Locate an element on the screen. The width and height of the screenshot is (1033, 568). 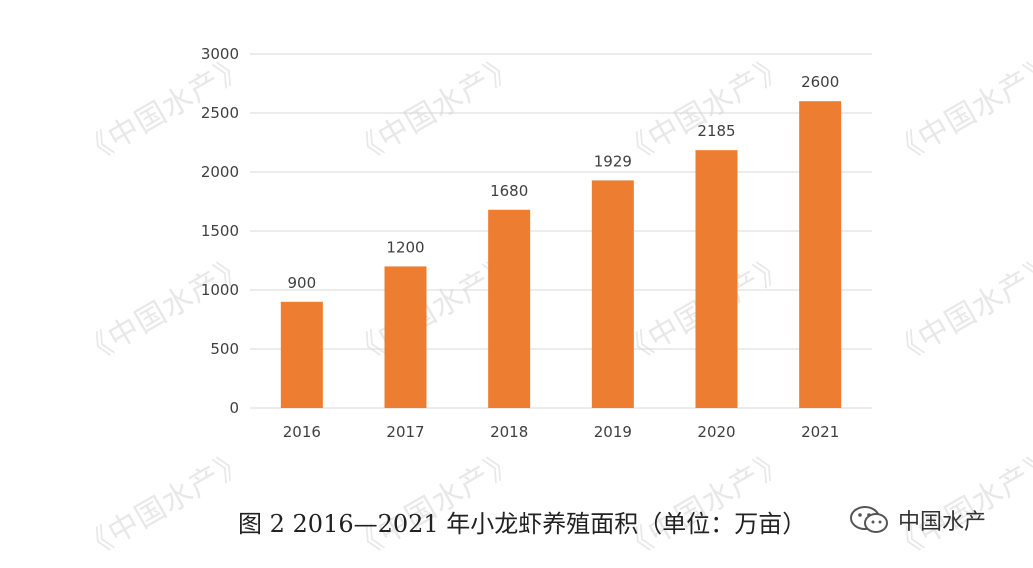
data-label: 2185 is located at coordinates (716, 131).